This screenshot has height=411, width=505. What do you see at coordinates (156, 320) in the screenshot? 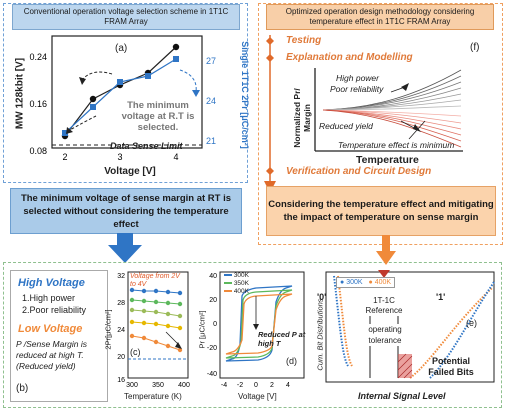
I see `panel-c-points` at bounding box center [156, 320].